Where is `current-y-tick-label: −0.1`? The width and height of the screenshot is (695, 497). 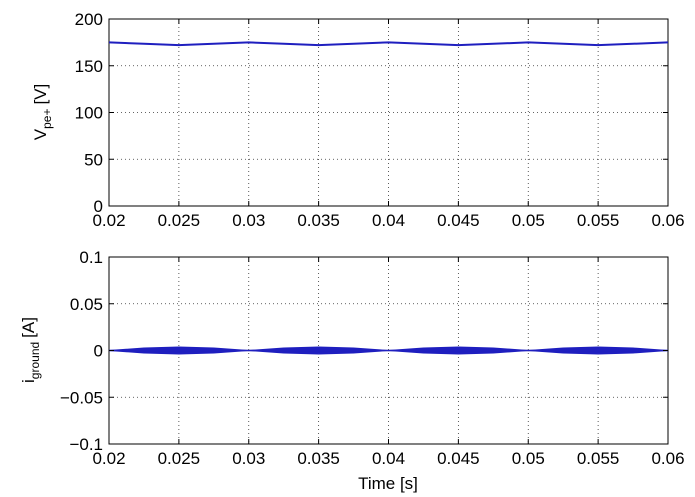
current-y-tick-label: −0.1 is located at coordinates (86, 444).